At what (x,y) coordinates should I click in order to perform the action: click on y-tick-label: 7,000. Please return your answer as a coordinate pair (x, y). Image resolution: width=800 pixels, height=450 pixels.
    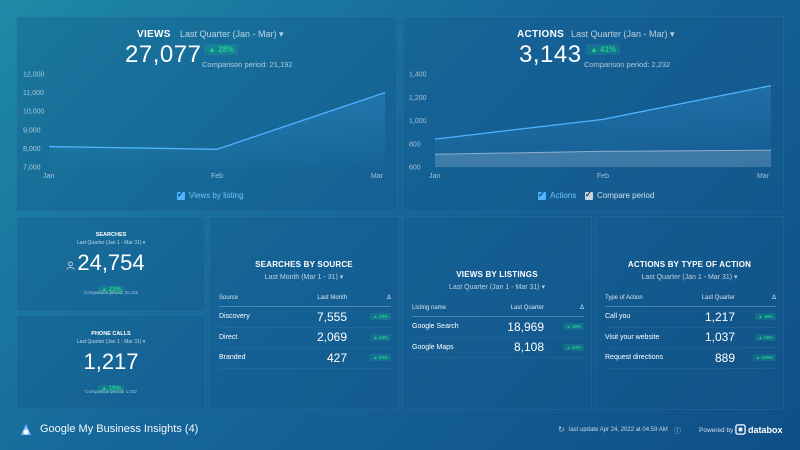
    Looking at the image, I should click on (32, 168).